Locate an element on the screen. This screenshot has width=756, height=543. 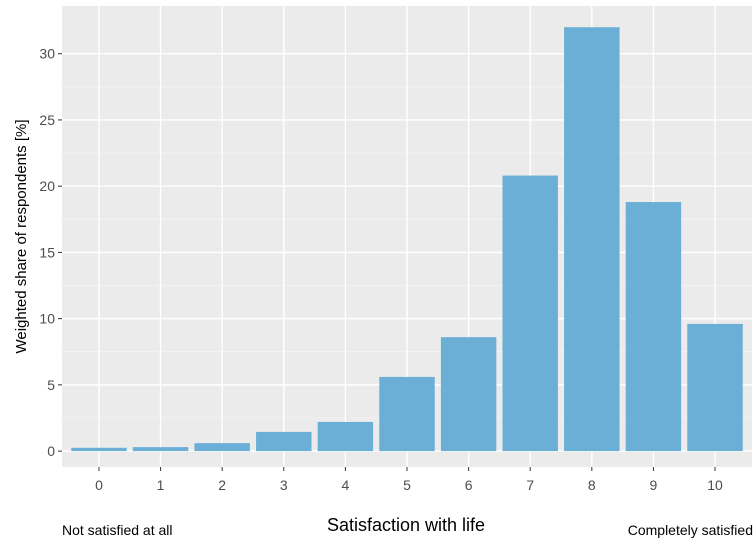
x-tick-label: 4 is located at coordinates (345, 485).